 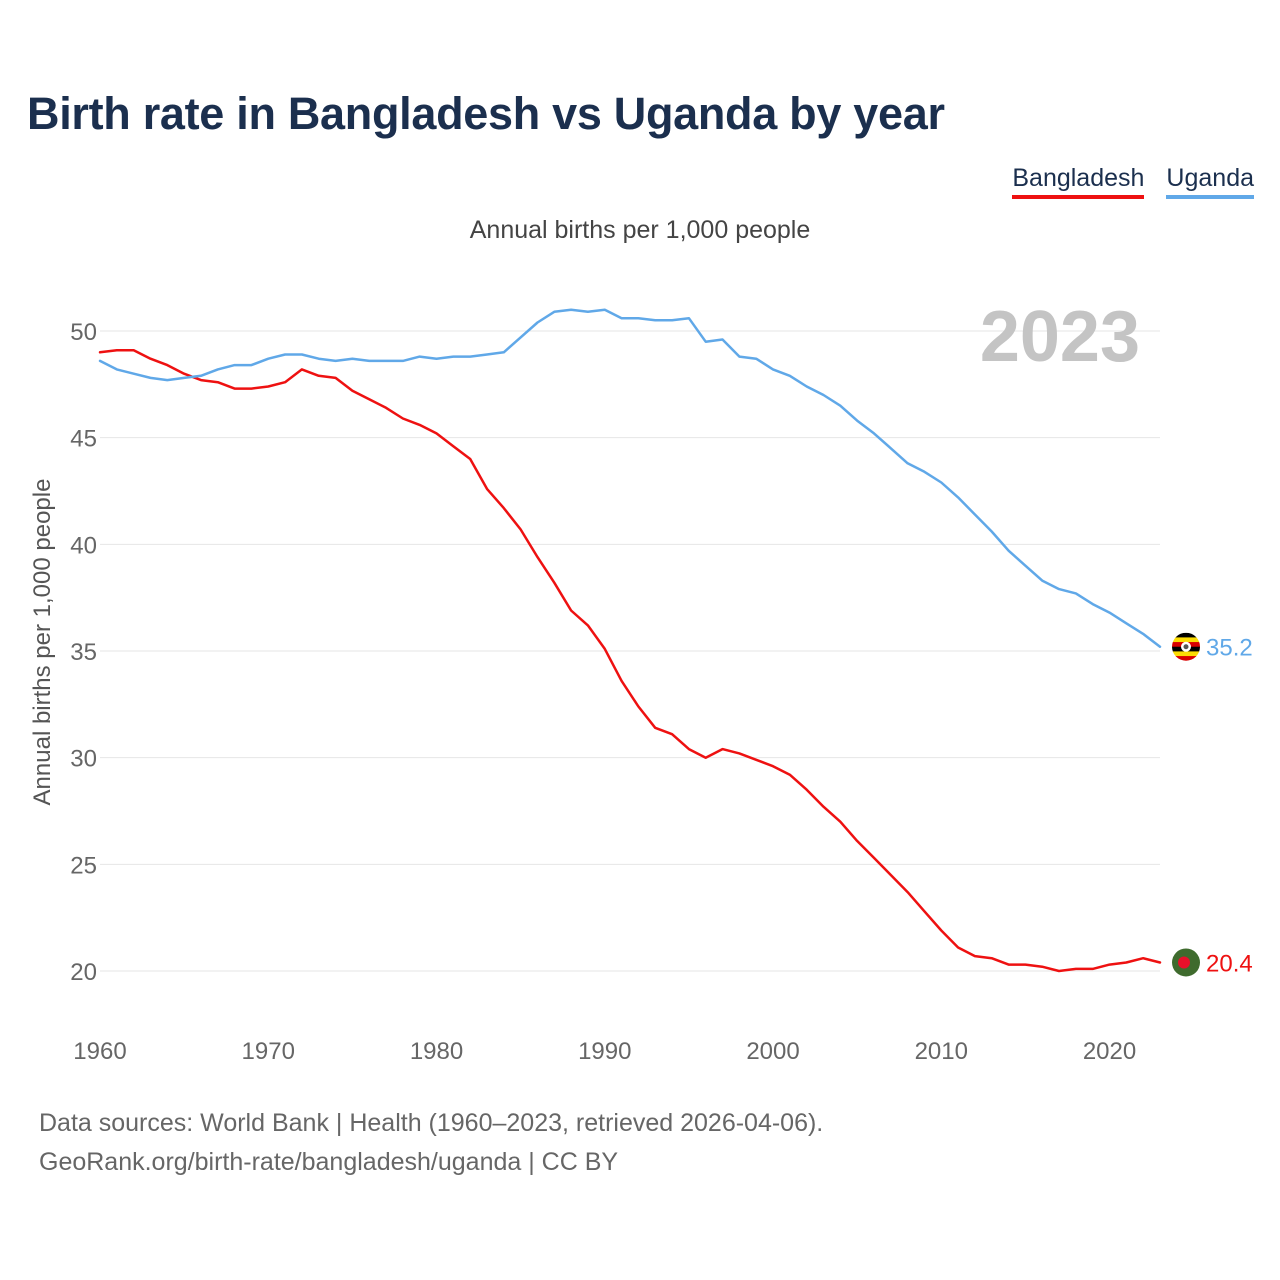 What do you see at coordinates (1186, 646) in the screenshot?
I see `uganda-flag-icon` at bounding box center [1186, 646].